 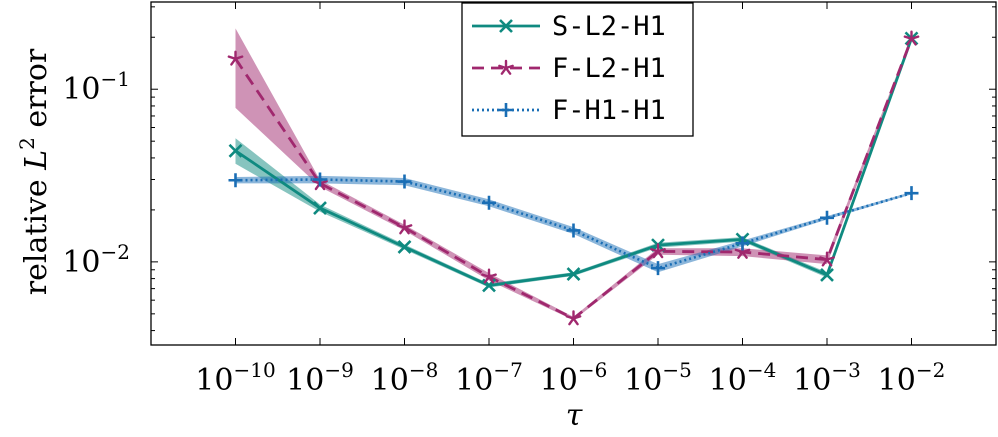 I want to click on y-tick-exponent: −2, so click(x=115, y=252).